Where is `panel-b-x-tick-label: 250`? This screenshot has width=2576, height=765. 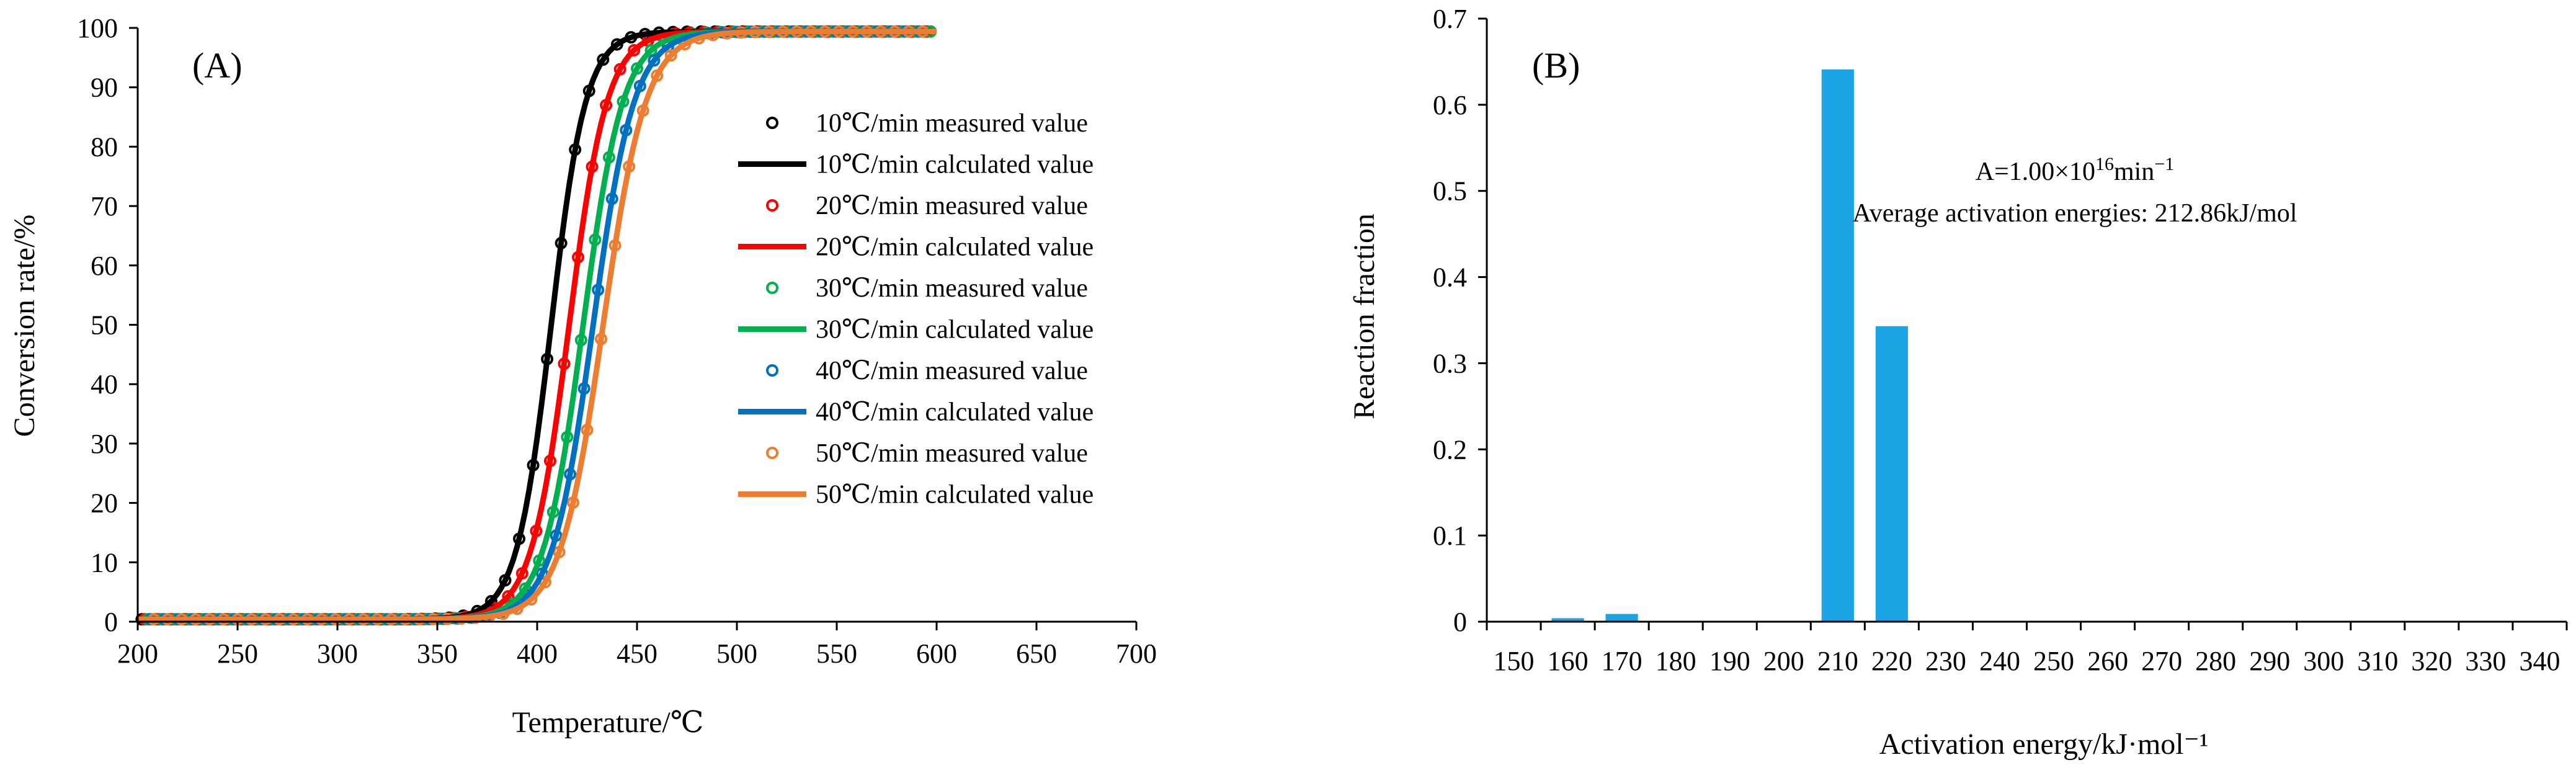 panel-b-x-tick-label: 250 is located at coordinates (2053, 661).